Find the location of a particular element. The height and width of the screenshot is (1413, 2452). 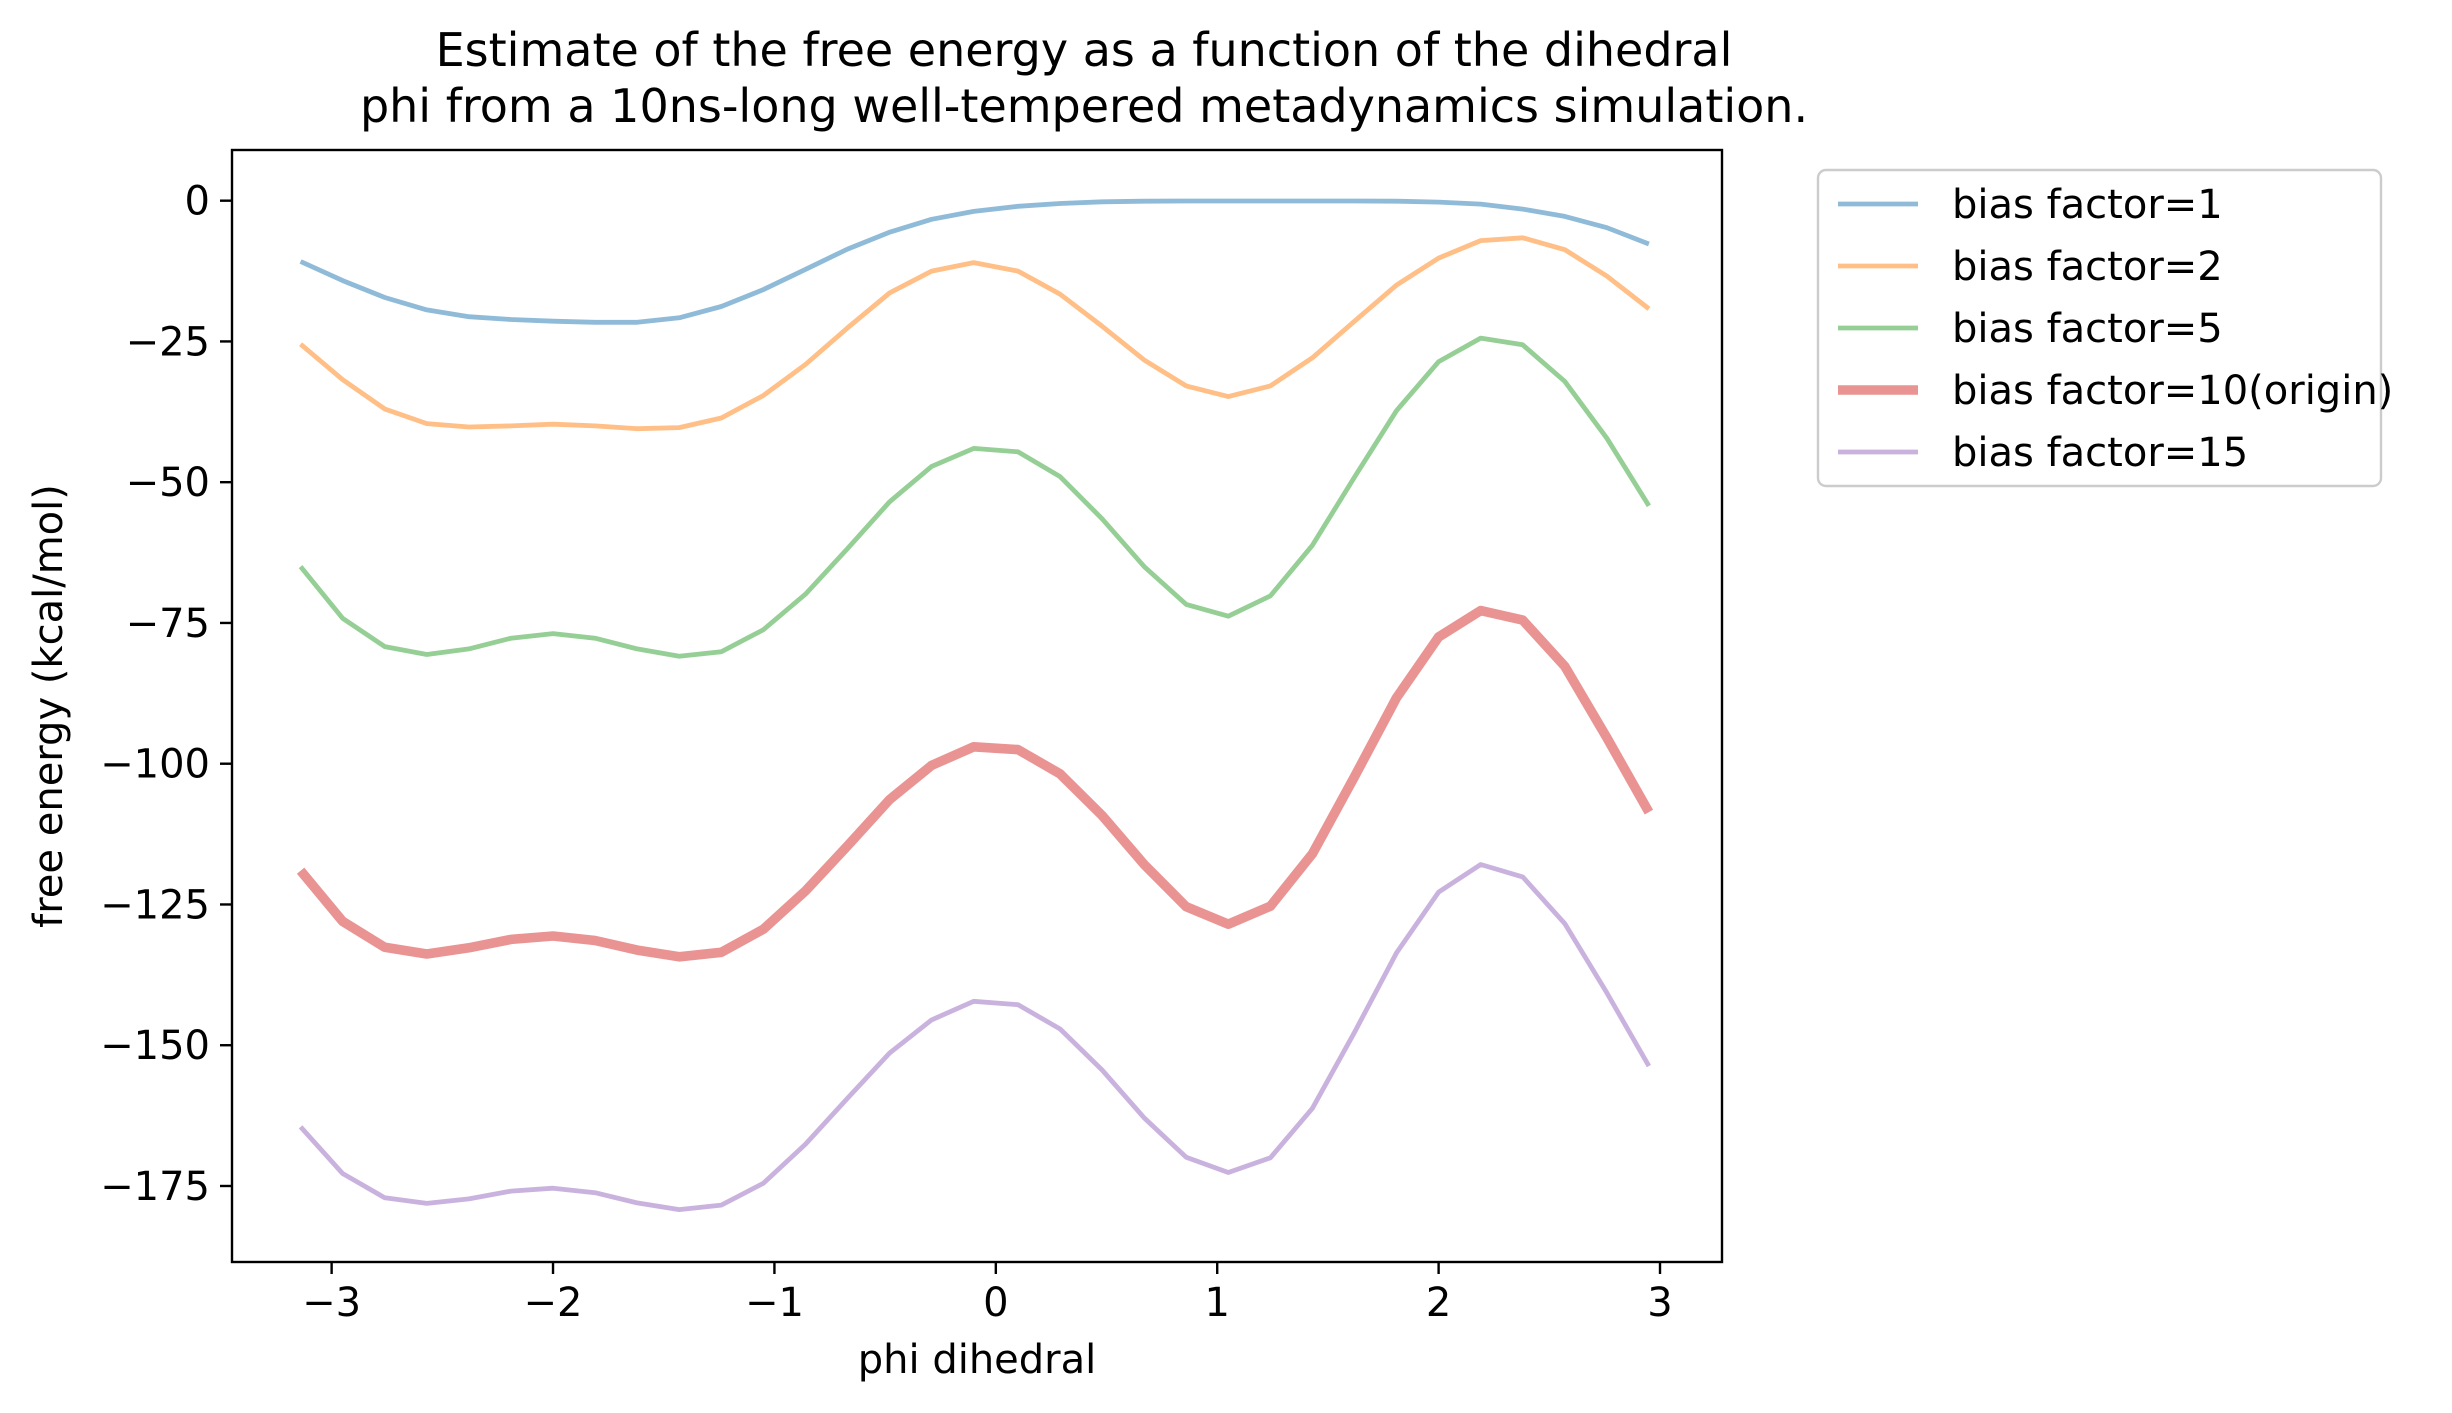

legend-label-bias-factor-1: bias factor=1 is located at coordinates (2087, 205).